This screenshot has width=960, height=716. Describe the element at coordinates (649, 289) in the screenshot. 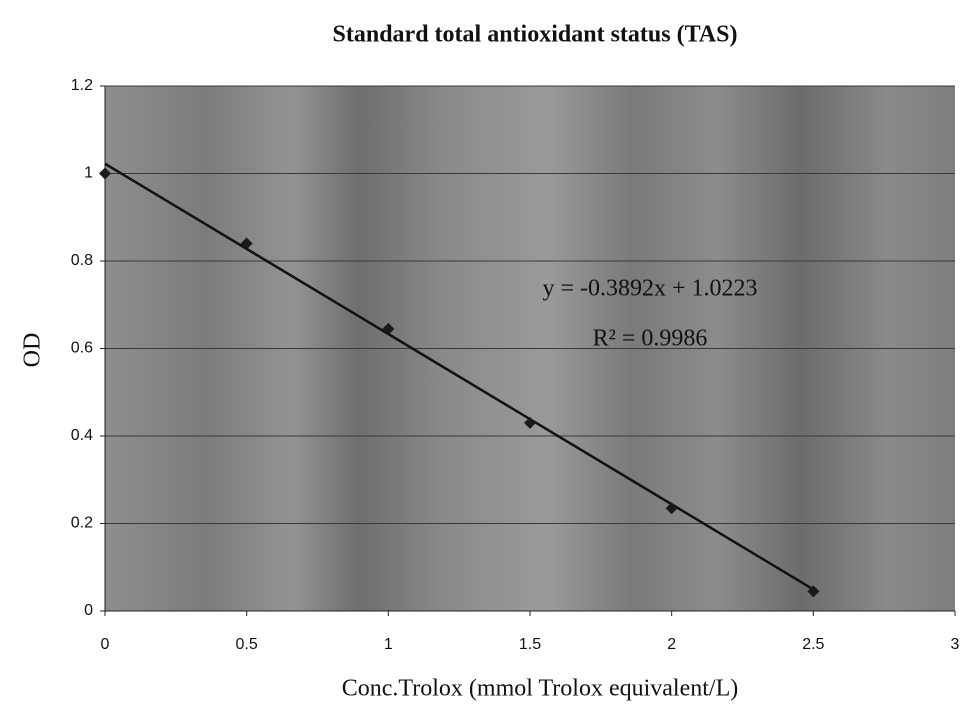

I see `annotation: y = -0.3892x + 1.0223` at that location.